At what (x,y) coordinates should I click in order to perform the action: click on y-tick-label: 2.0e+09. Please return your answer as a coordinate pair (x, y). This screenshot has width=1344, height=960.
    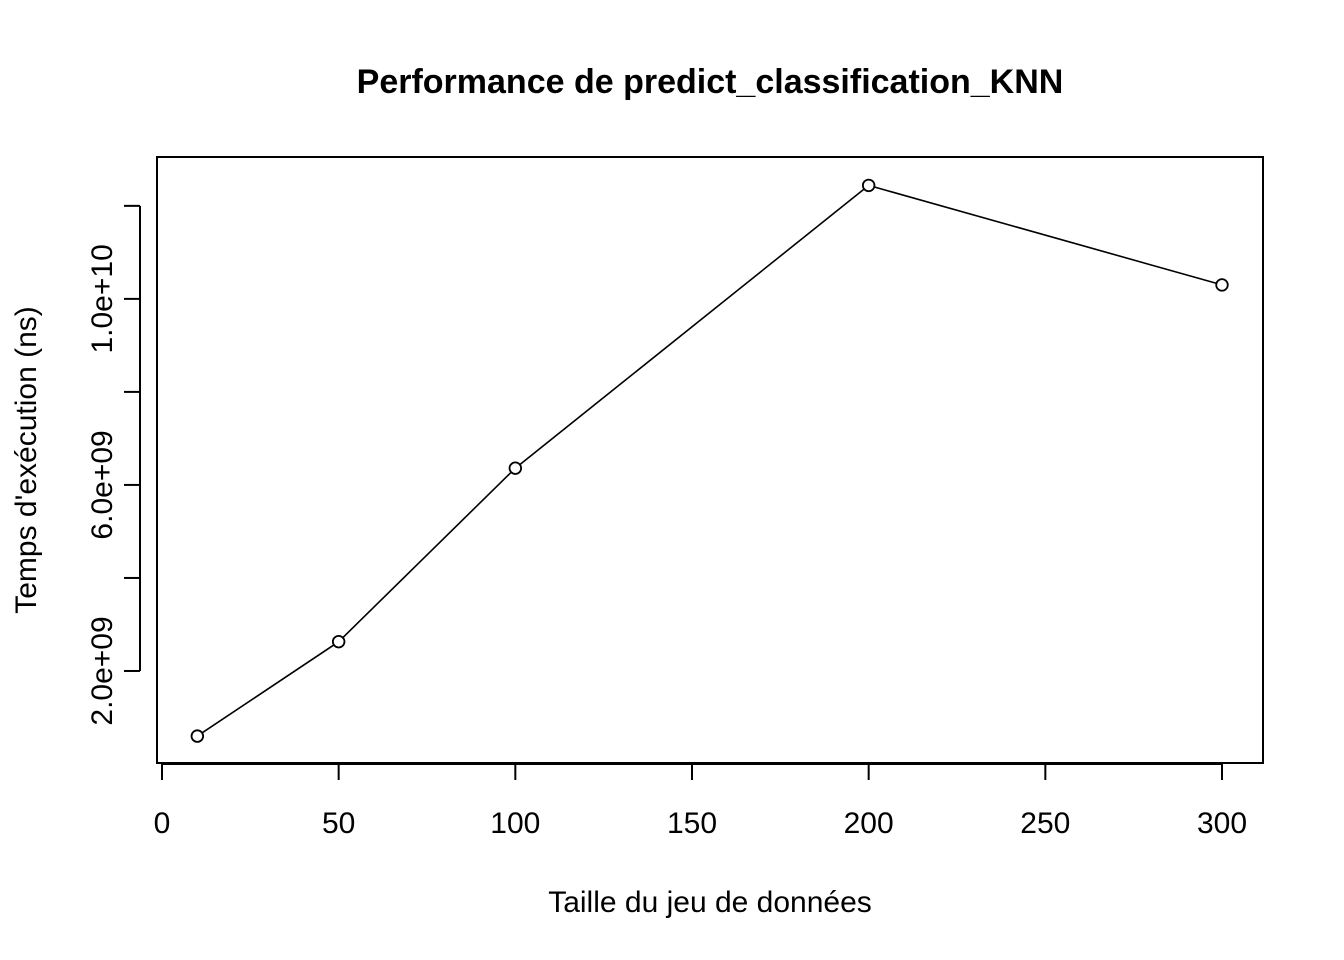
    Looking at the image, I should click on (102, 670).